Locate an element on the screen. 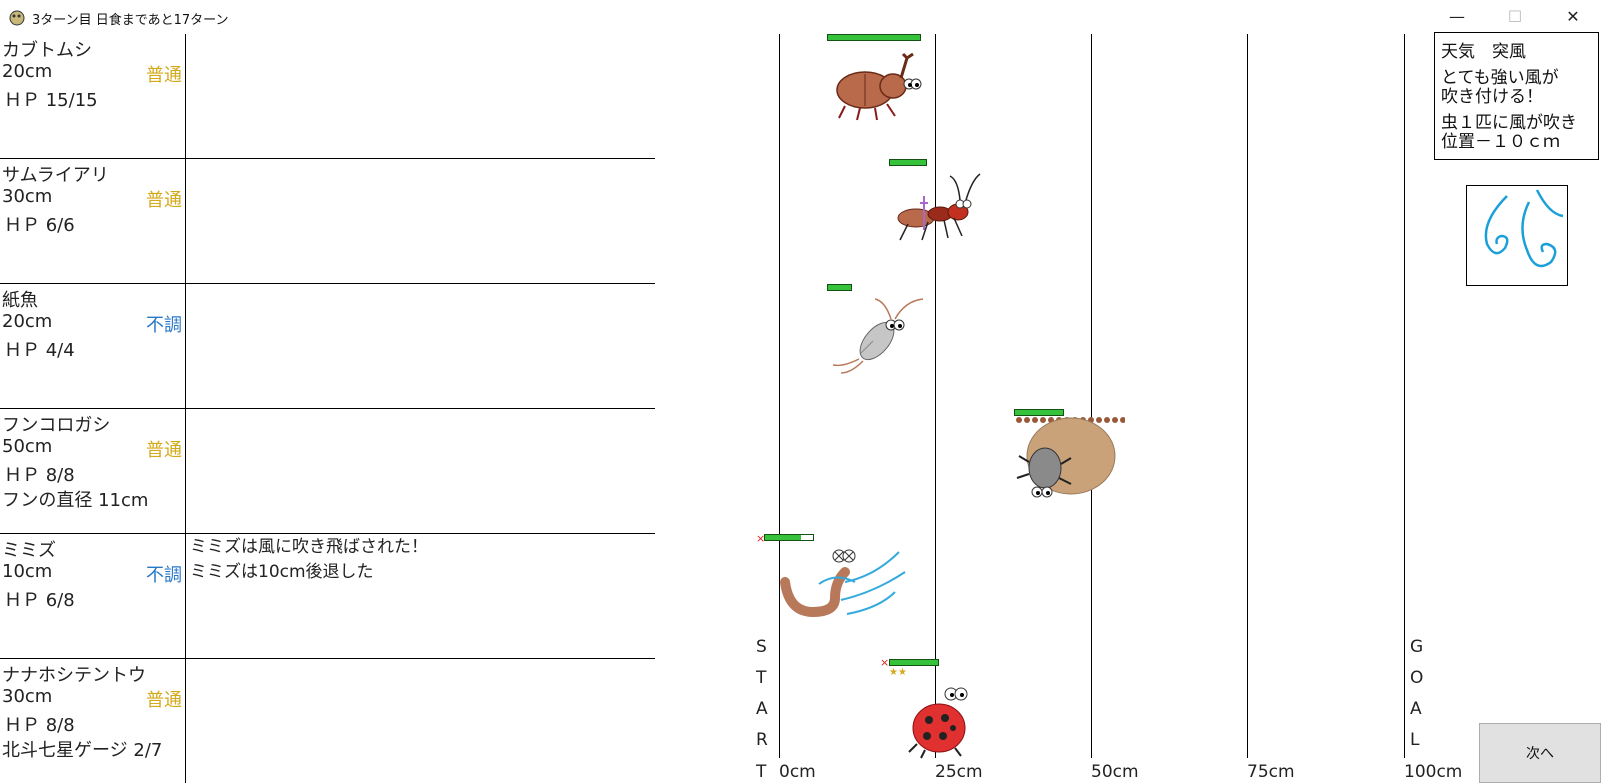  weather-description: とても強い風が is located at coordinates (1500, 78).